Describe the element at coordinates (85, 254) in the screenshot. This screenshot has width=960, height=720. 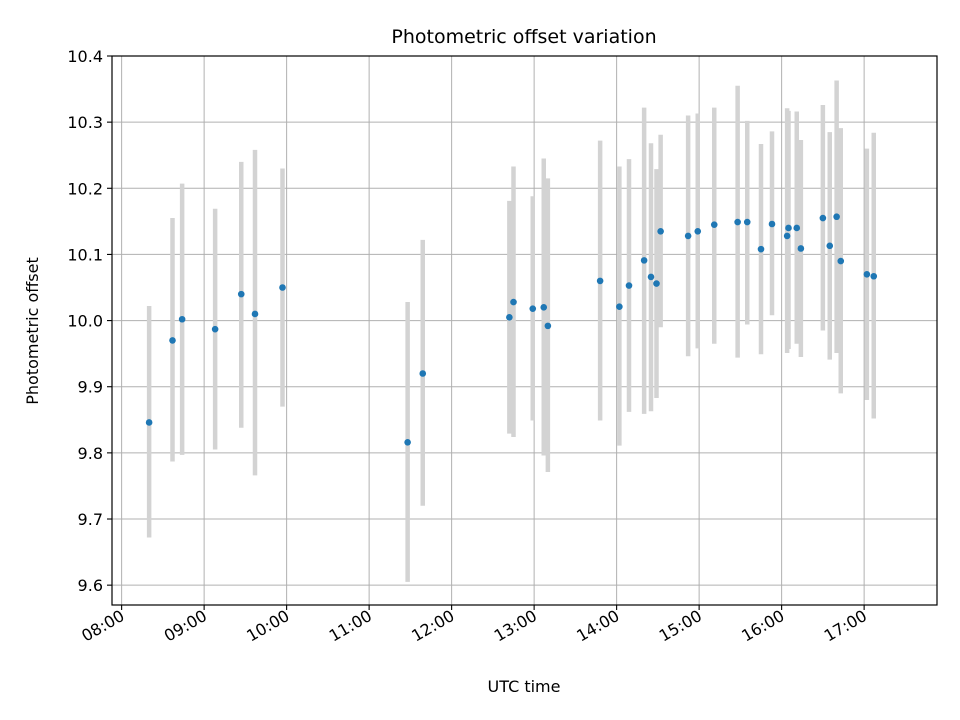
I see `y-tick-label: 10.1` at that location.